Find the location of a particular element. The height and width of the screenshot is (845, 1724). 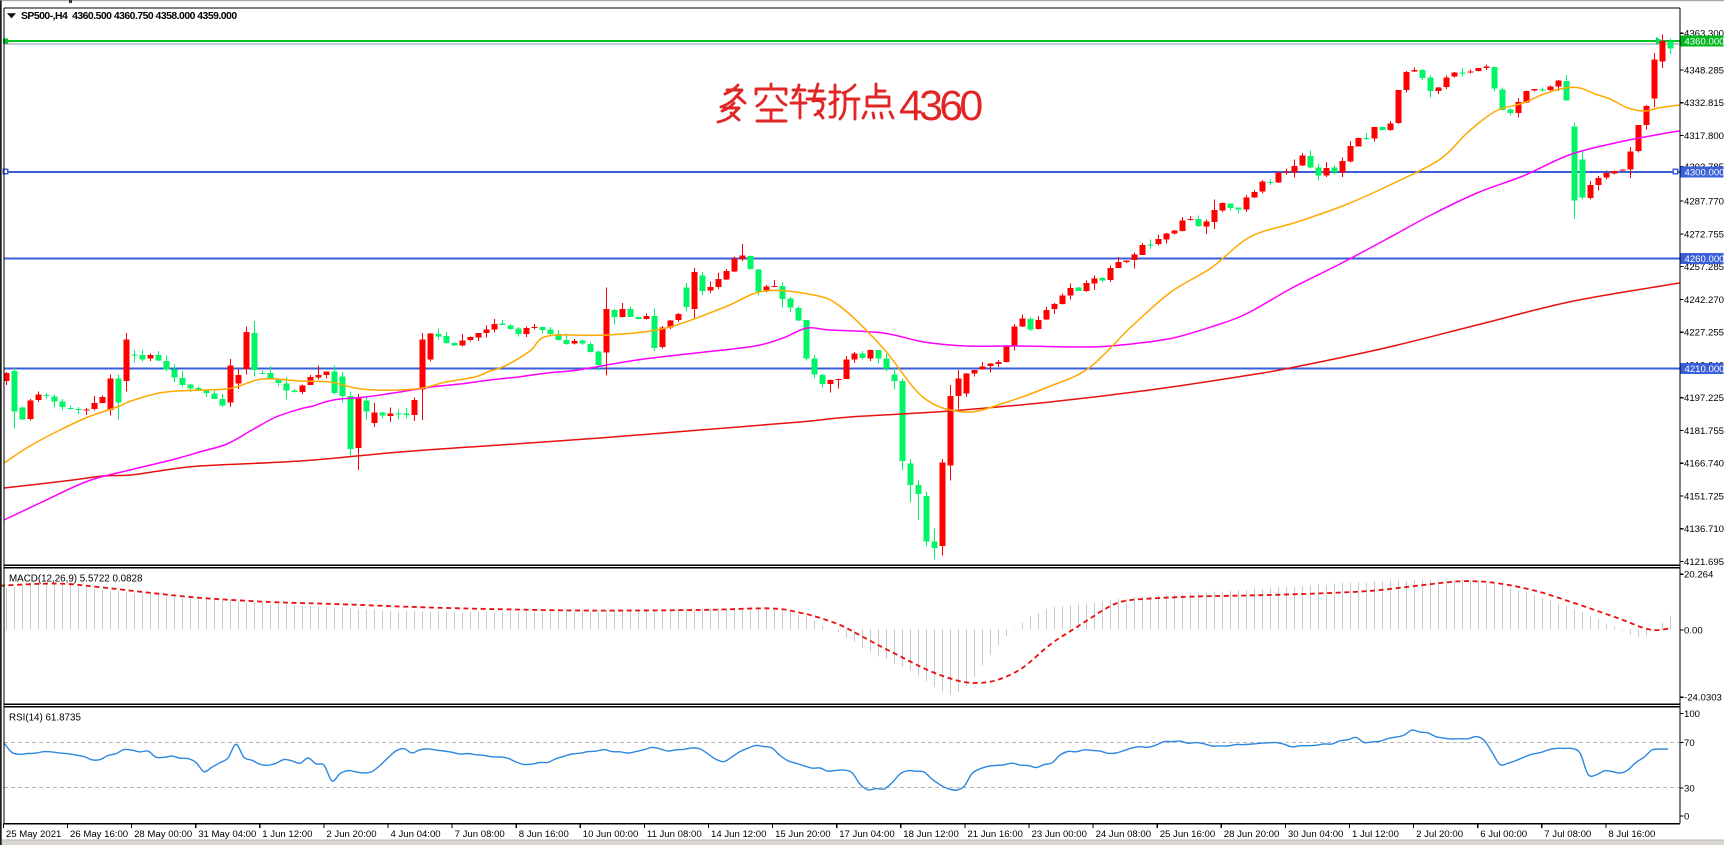

svg-text: 6 Jul 00:00 is located at coordinates (1503, 834).